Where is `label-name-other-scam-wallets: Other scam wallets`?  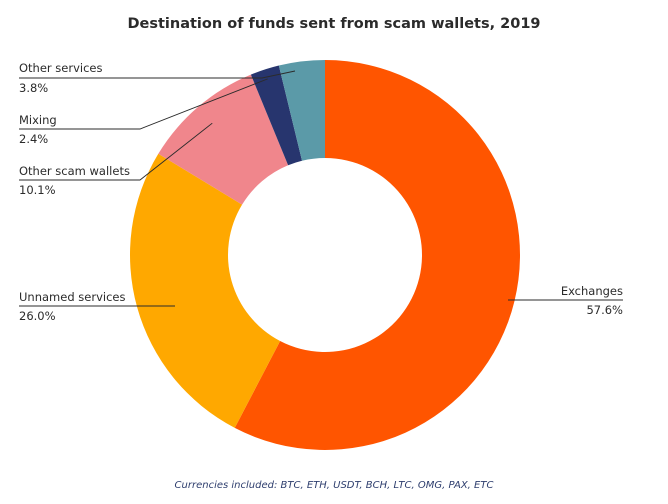 label-name-other-scam-wallets: Other scam wallets is located at coordinates (74, 171).